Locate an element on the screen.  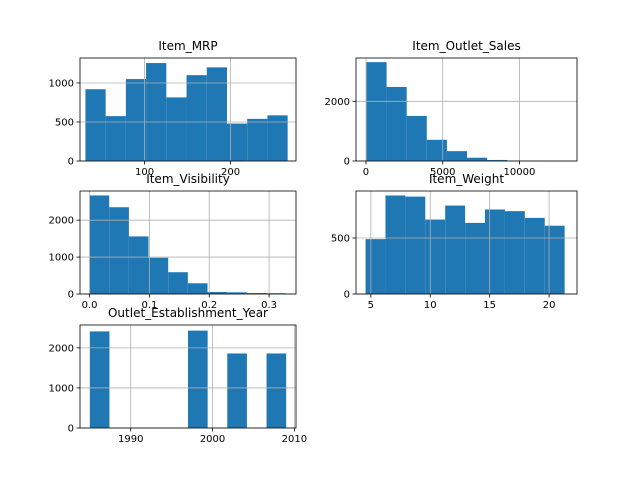
x-tick-label: 0.3 is located at coordinates (269, 305).